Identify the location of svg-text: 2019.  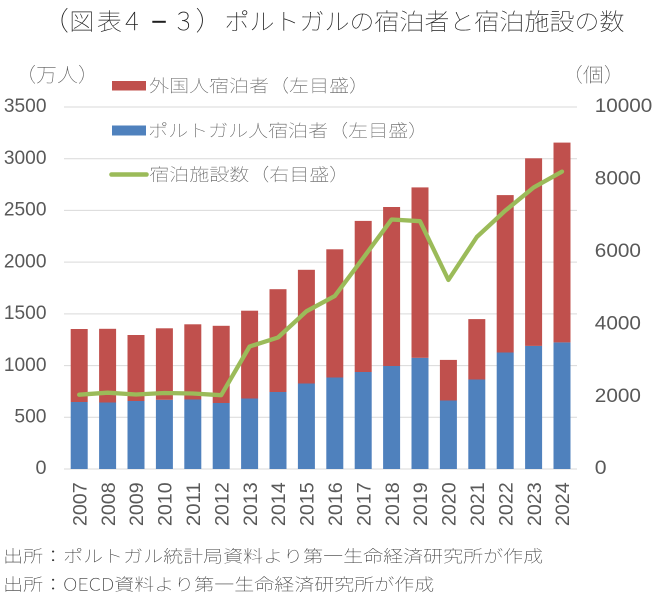
(421, 504).